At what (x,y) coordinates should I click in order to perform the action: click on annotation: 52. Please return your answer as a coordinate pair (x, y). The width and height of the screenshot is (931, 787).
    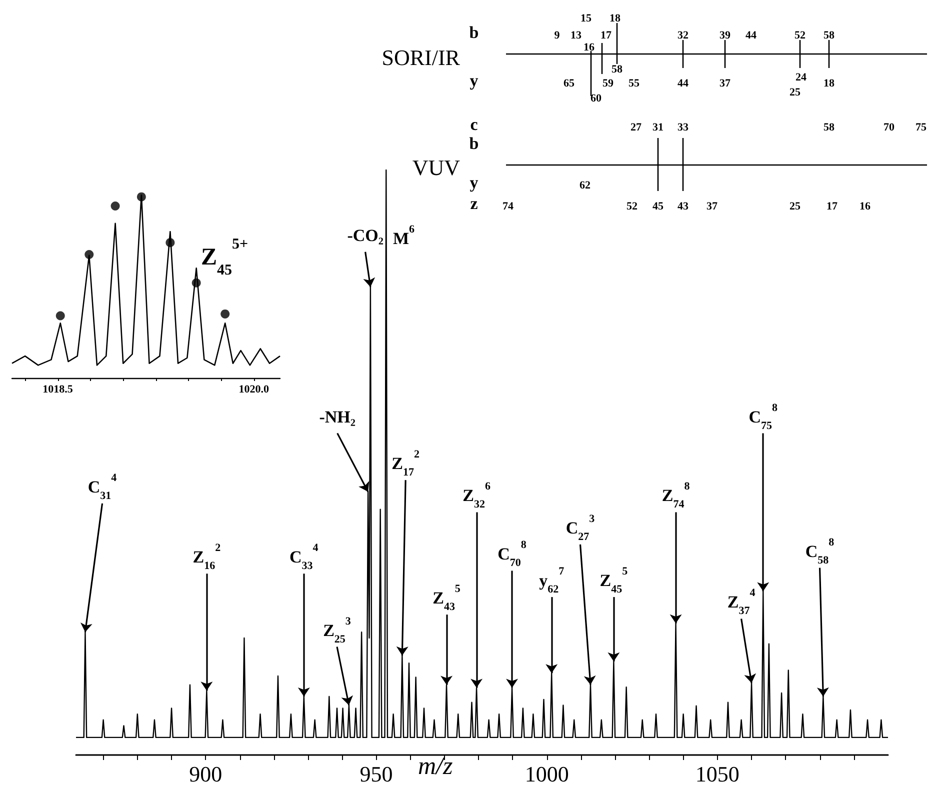
    Looking at the image, I should click on (632, 206).